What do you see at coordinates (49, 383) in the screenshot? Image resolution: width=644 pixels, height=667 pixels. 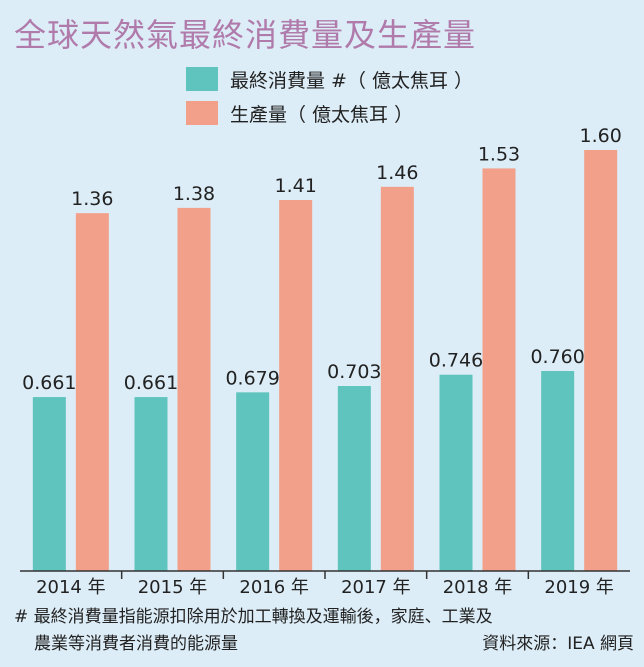 I see `data-label-consumption-1: 0.661` at bounding box center [49, 383].